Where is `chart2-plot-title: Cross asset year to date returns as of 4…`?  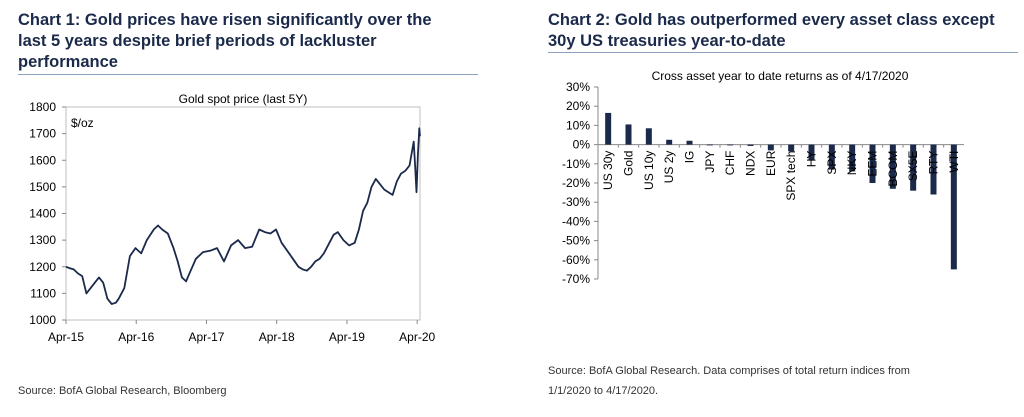
chart2-plot-title: Cross asset year to date returns as of 4… is located at coordinates (780, 76).